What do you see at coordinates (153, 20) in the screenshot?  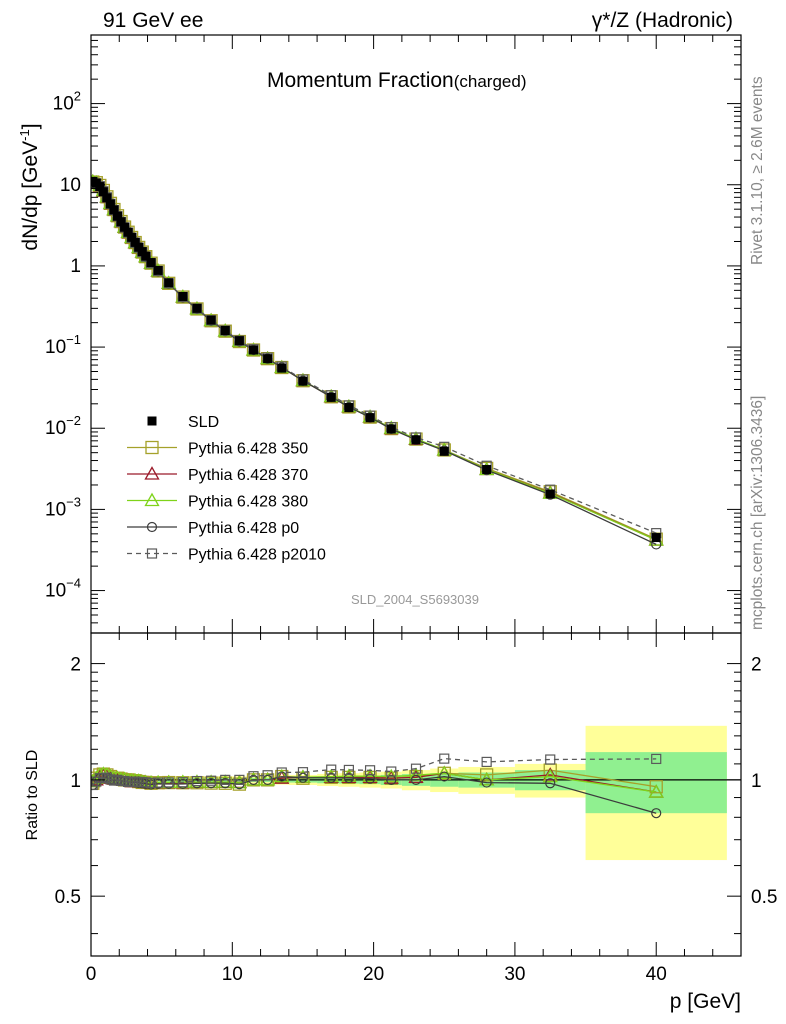 I see `header-energy-label: 91 GeV ee` at bounding box center [153, 20].